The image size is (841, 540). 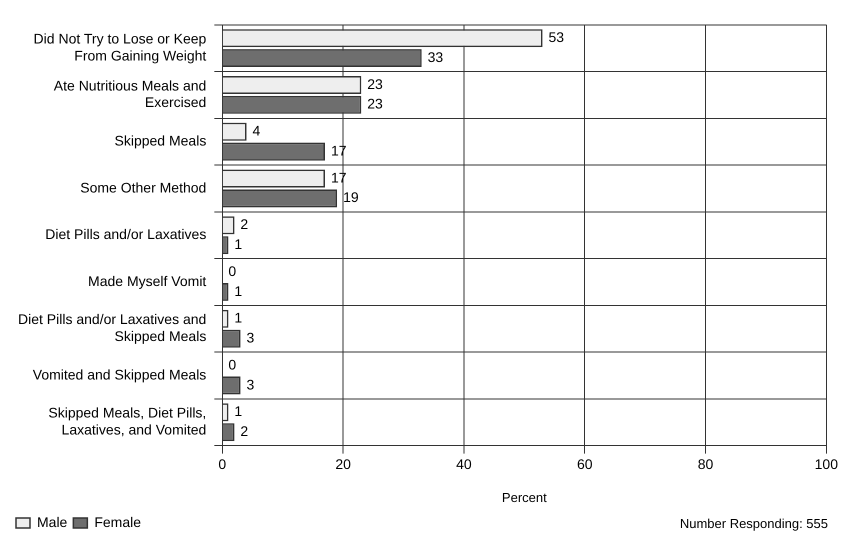 What do you see at coordinates (826, 464) in the screenshot?
I see `x-tick-label: 100` at bounding box center [826, 464].